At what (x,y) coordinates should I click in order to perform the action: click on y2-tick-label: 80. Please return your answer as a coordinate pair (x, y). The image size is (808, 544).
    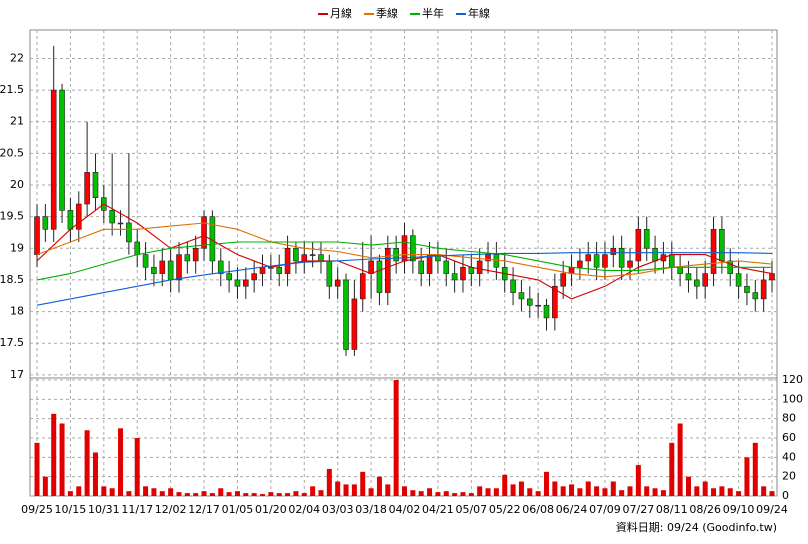
    Looking at the image, I should click on (789, 418).